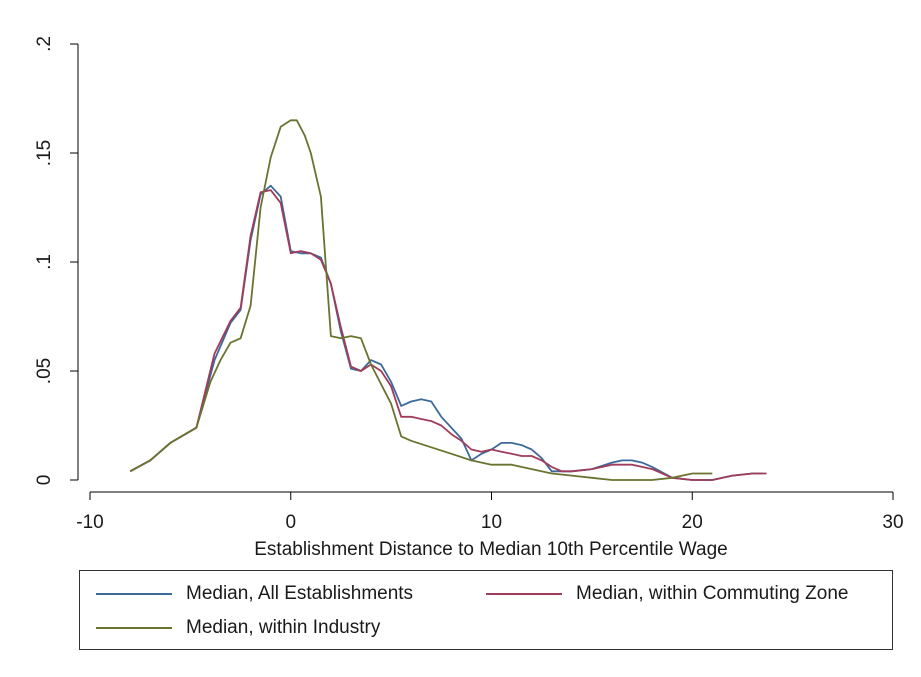 The width and height of the screenshot is (921, 677). Describe the element at coordinates (892, 522) in the screenshot. I see `x-tick-label: 30` at that location.